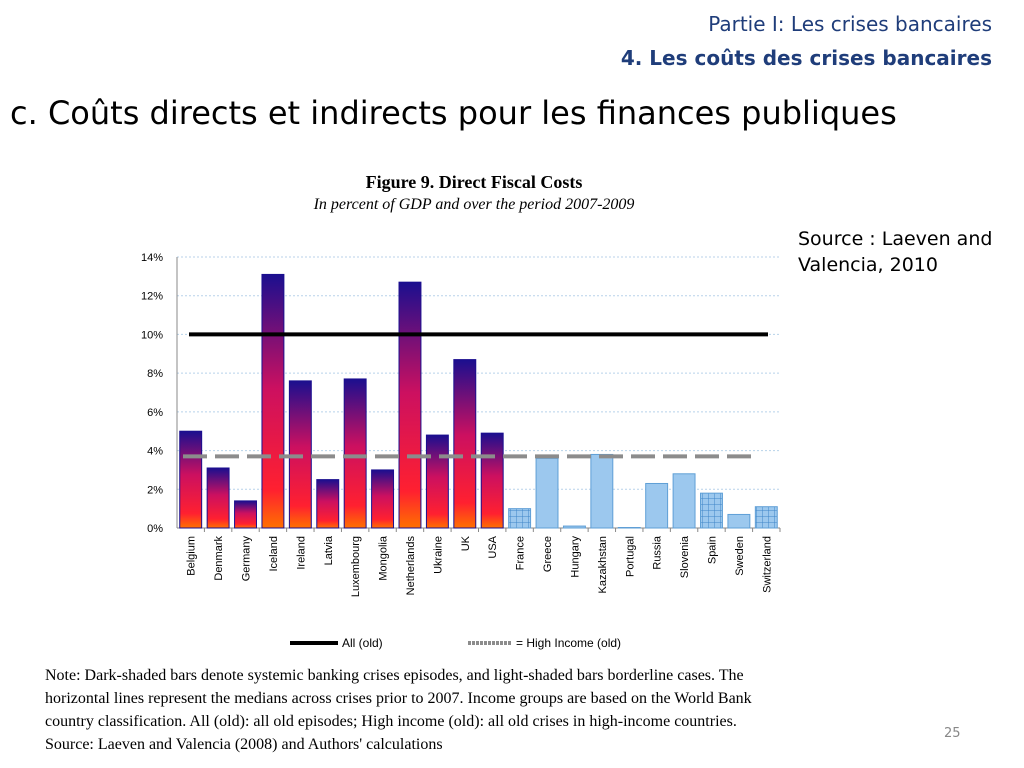 The height and width of the screenshot is (768, 1024). I want to click on y-tick-label: 14%, so click(152, 258).